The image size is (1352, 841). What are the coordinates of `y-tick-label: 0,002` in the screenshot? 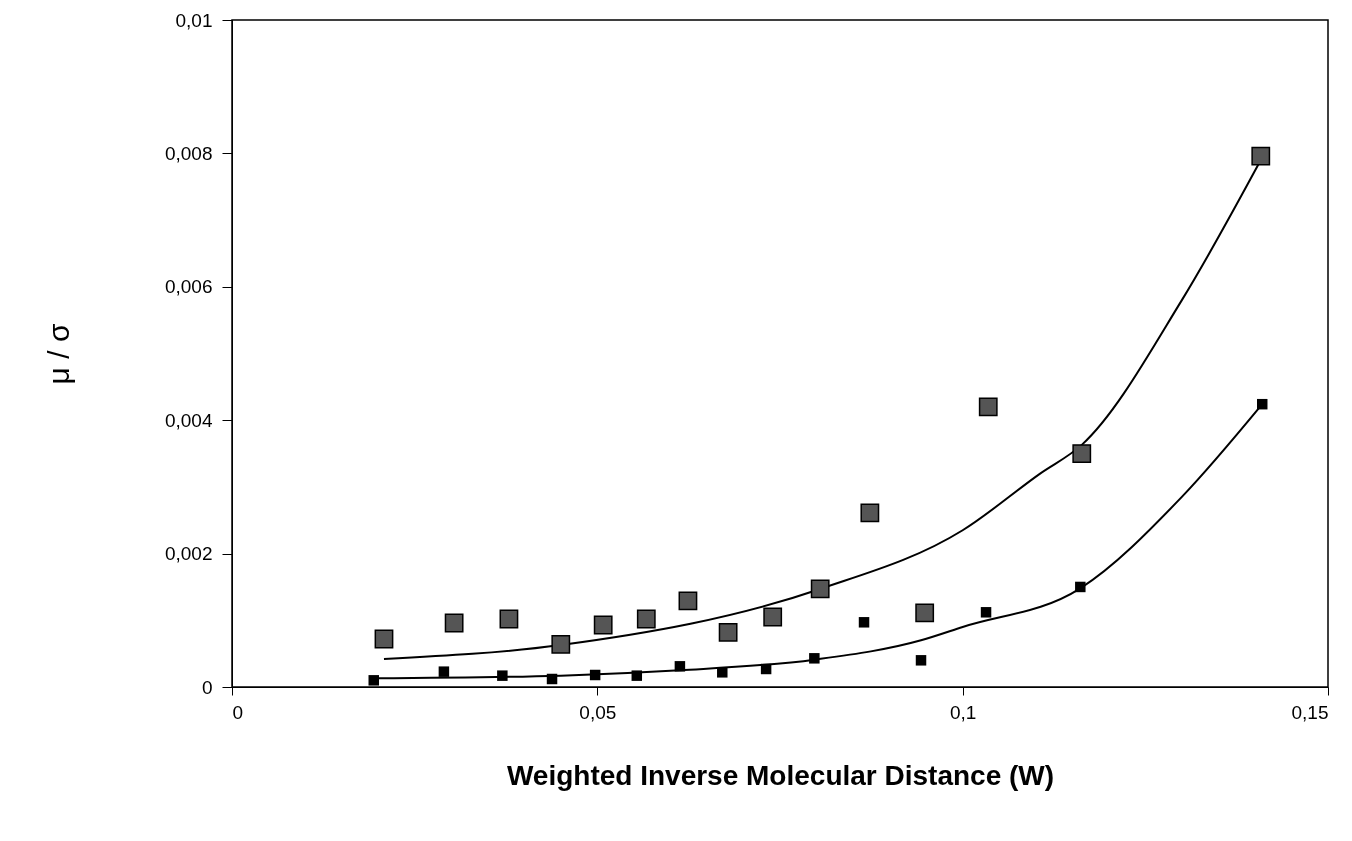 It's located at (188, 554).